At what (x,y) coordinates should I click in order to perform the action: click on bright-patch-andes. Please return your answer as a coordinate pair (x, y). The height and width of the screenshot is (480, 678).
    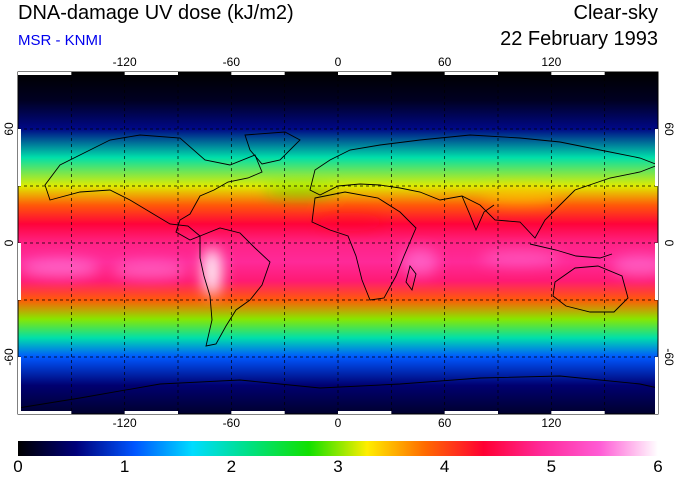
    Looking at the image, I should click on (212, 272).